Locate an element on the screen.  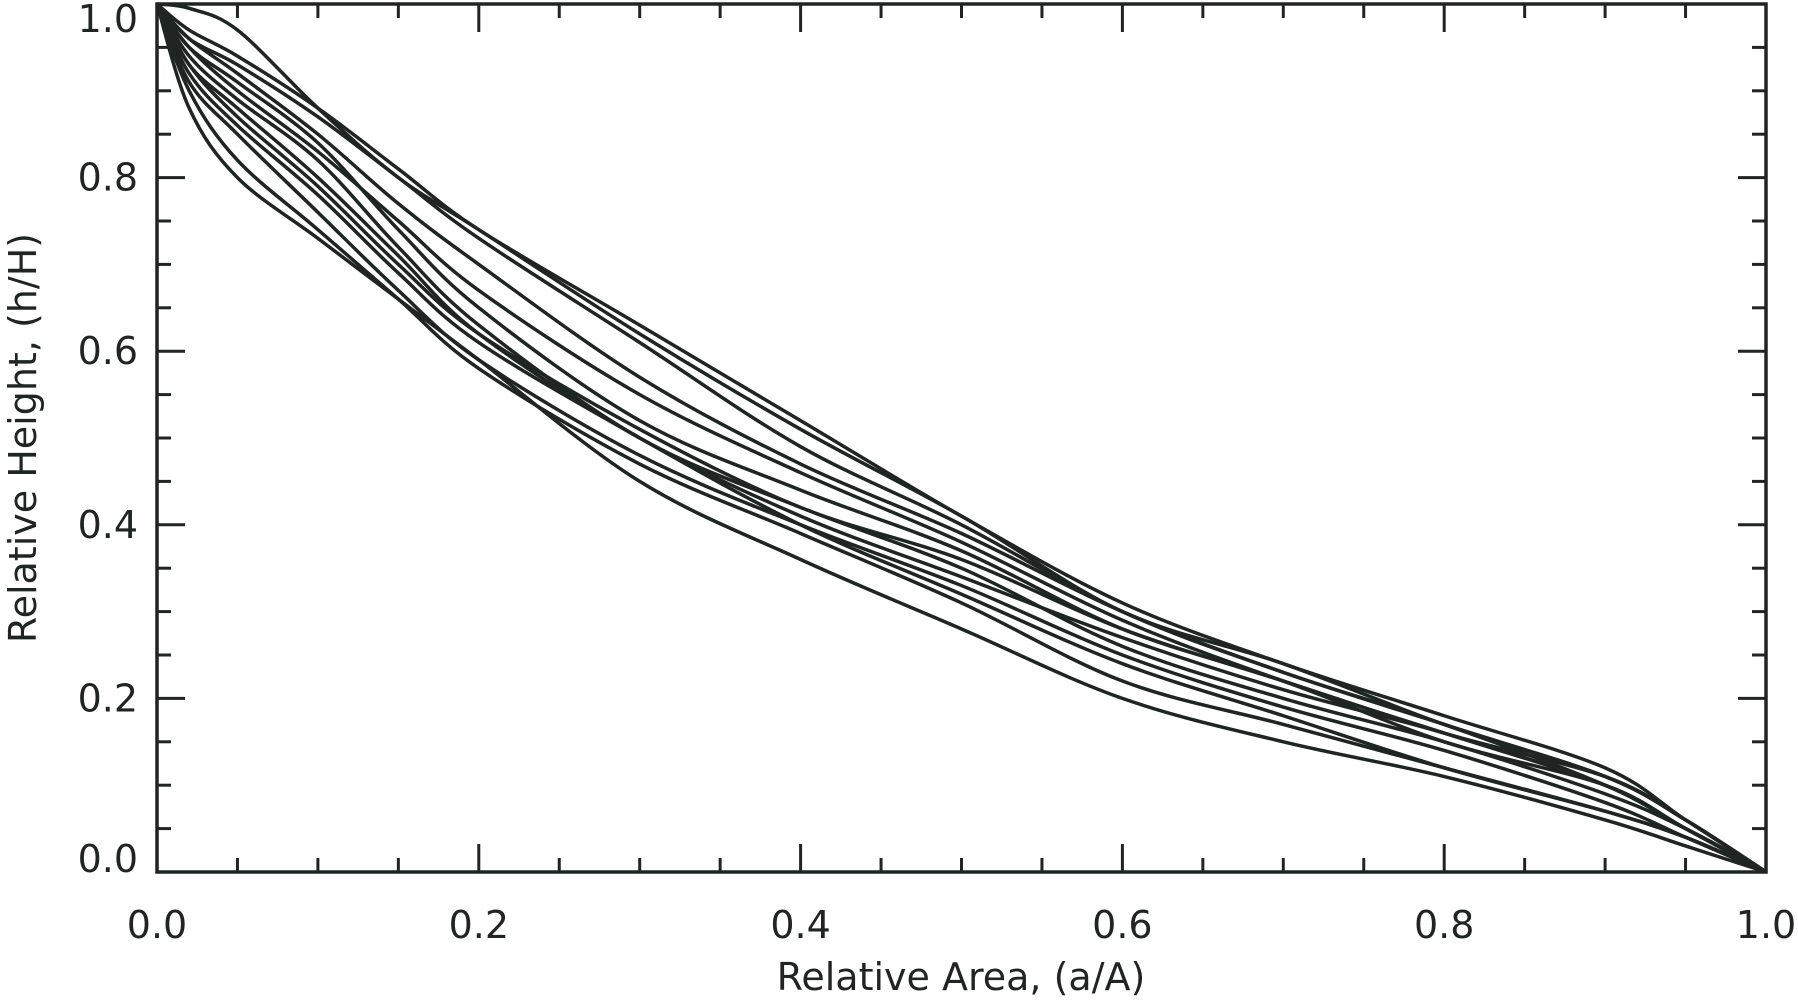
x-axis-title: Relative Area, (a/A) is located at coordinates (961, 977).